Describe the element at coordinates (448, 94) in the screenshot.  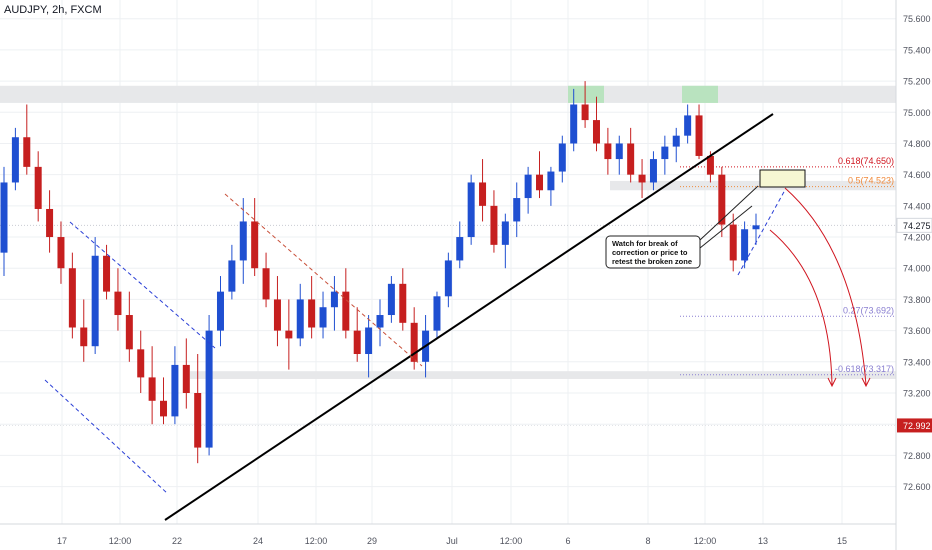
I see `resistance-zone` at that location.